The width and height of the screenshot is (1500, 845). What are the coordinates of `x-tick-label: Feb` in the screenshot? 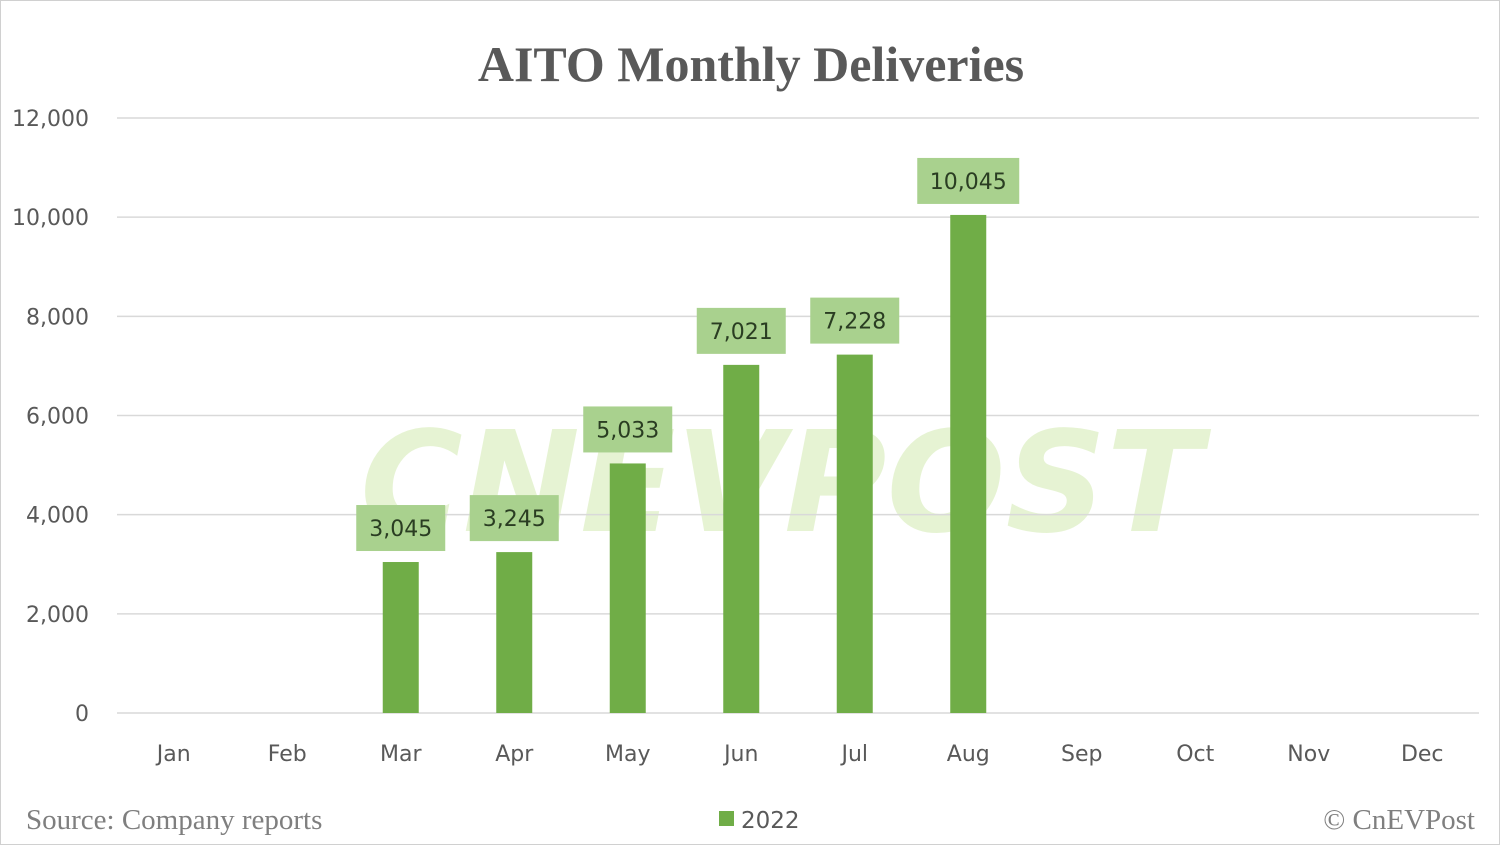 It's located at (287, 754).